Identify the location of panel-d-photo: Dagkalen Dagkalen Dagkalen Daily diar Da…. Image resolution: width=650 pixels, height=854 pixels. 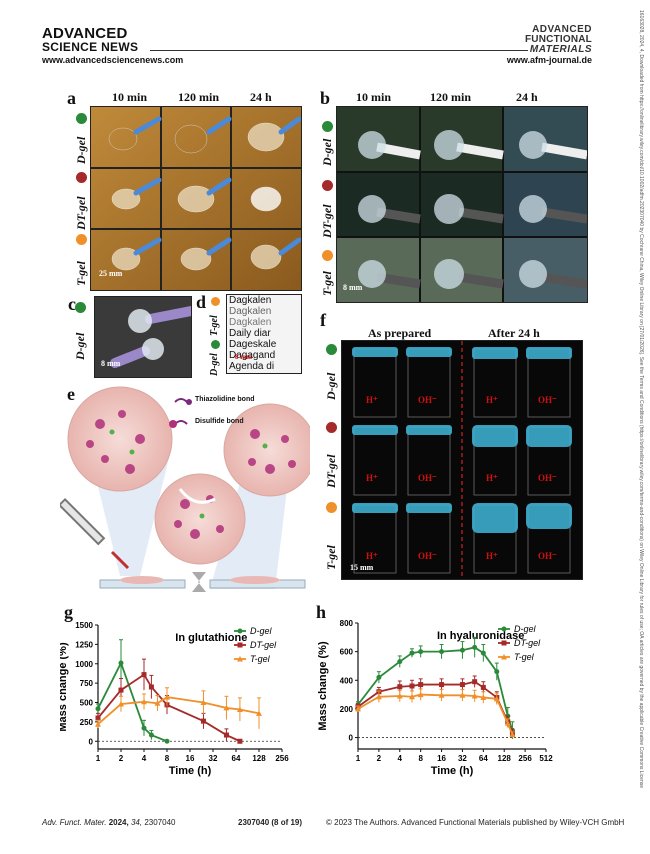
(264, 334).